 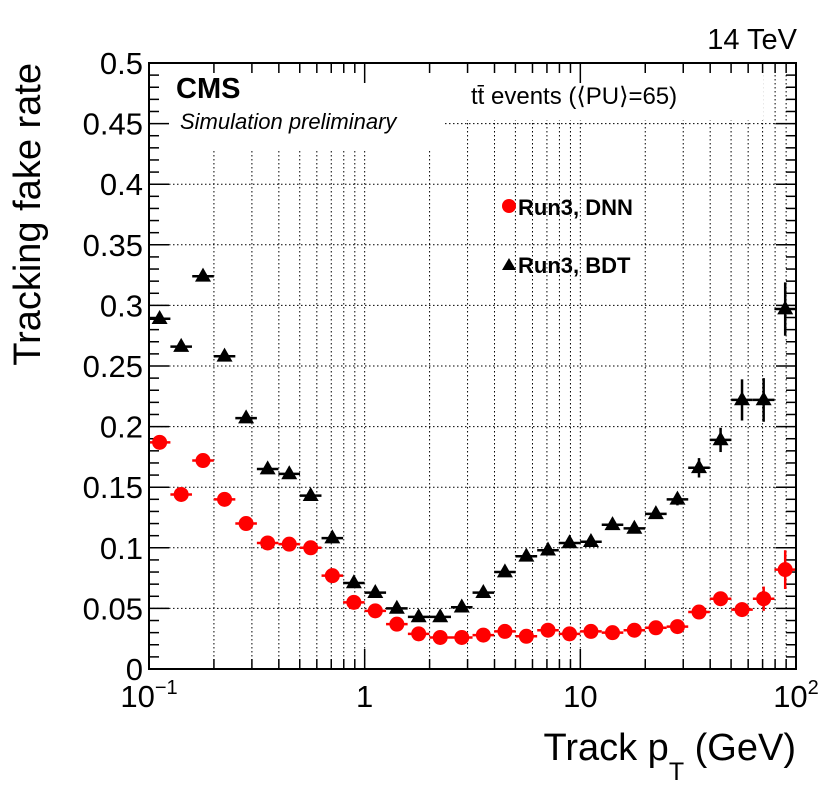 I want to click on y-tick-label: 0, so click(x=134, y=669).